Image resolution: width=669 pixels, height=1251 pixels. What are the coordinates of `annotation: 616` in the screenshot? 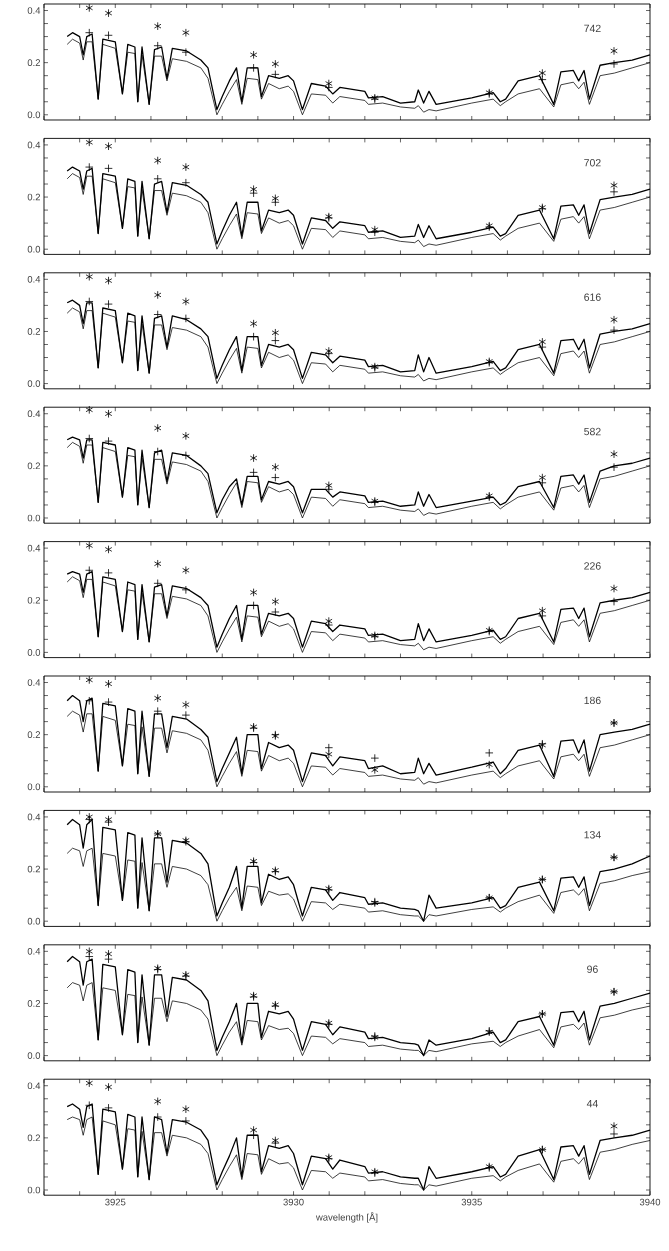 It's located at (592, 297).